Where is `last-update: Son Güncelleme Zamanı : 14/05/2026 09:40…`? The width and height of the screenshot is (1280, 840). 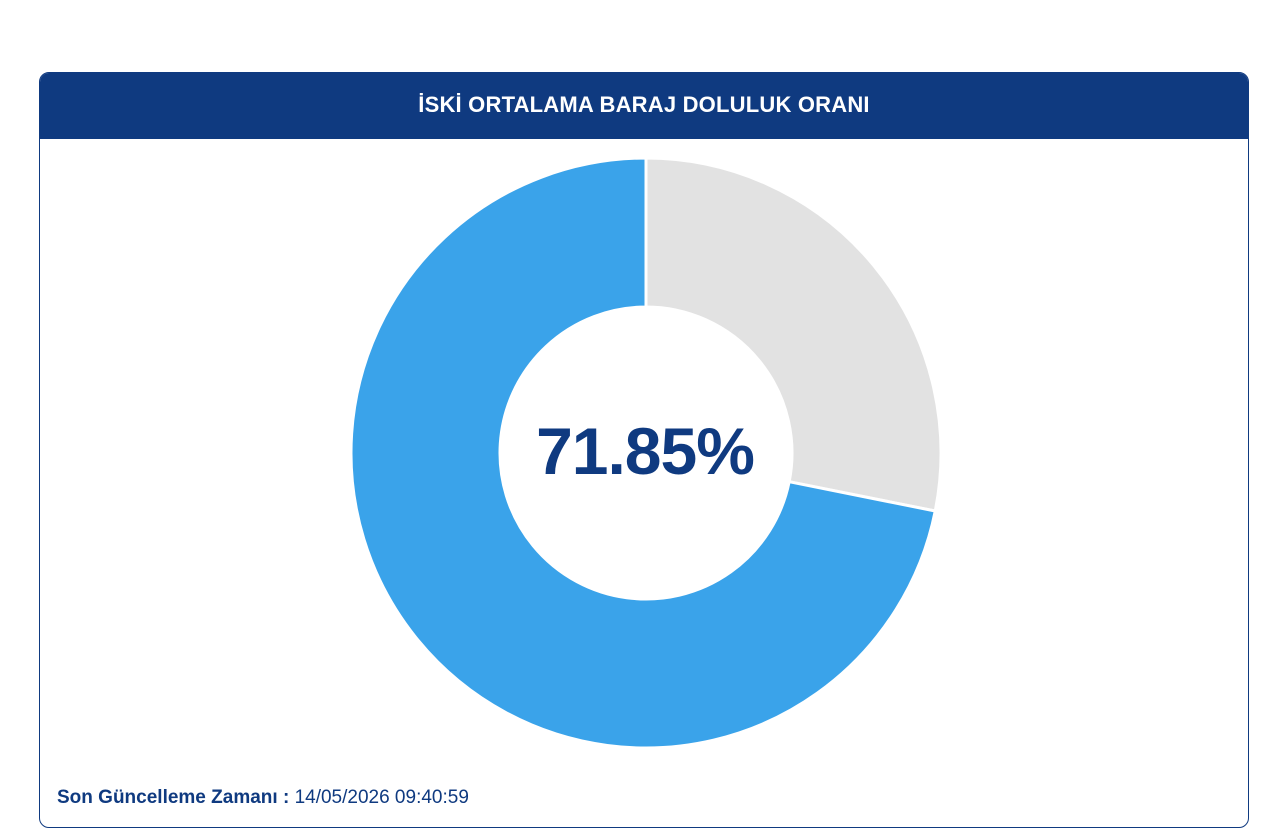 last-update: Son Güncelleme Zamanı : 14/05/2026 09:40… is located at coordinates (263, 798).